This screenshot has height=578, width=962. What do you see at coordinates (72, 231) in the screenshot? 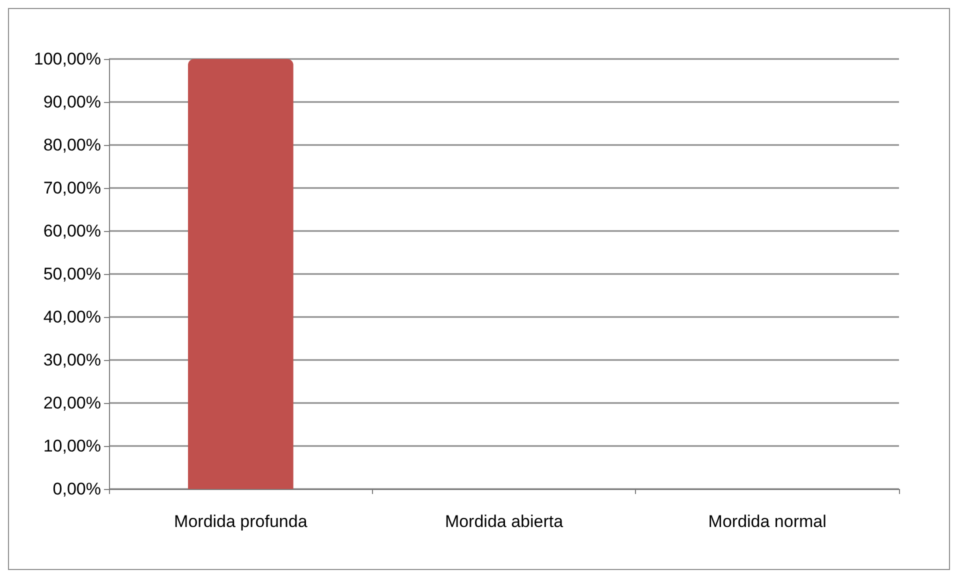
I see `y-tick-label: 60,00%` at bounding box center [72, 231].